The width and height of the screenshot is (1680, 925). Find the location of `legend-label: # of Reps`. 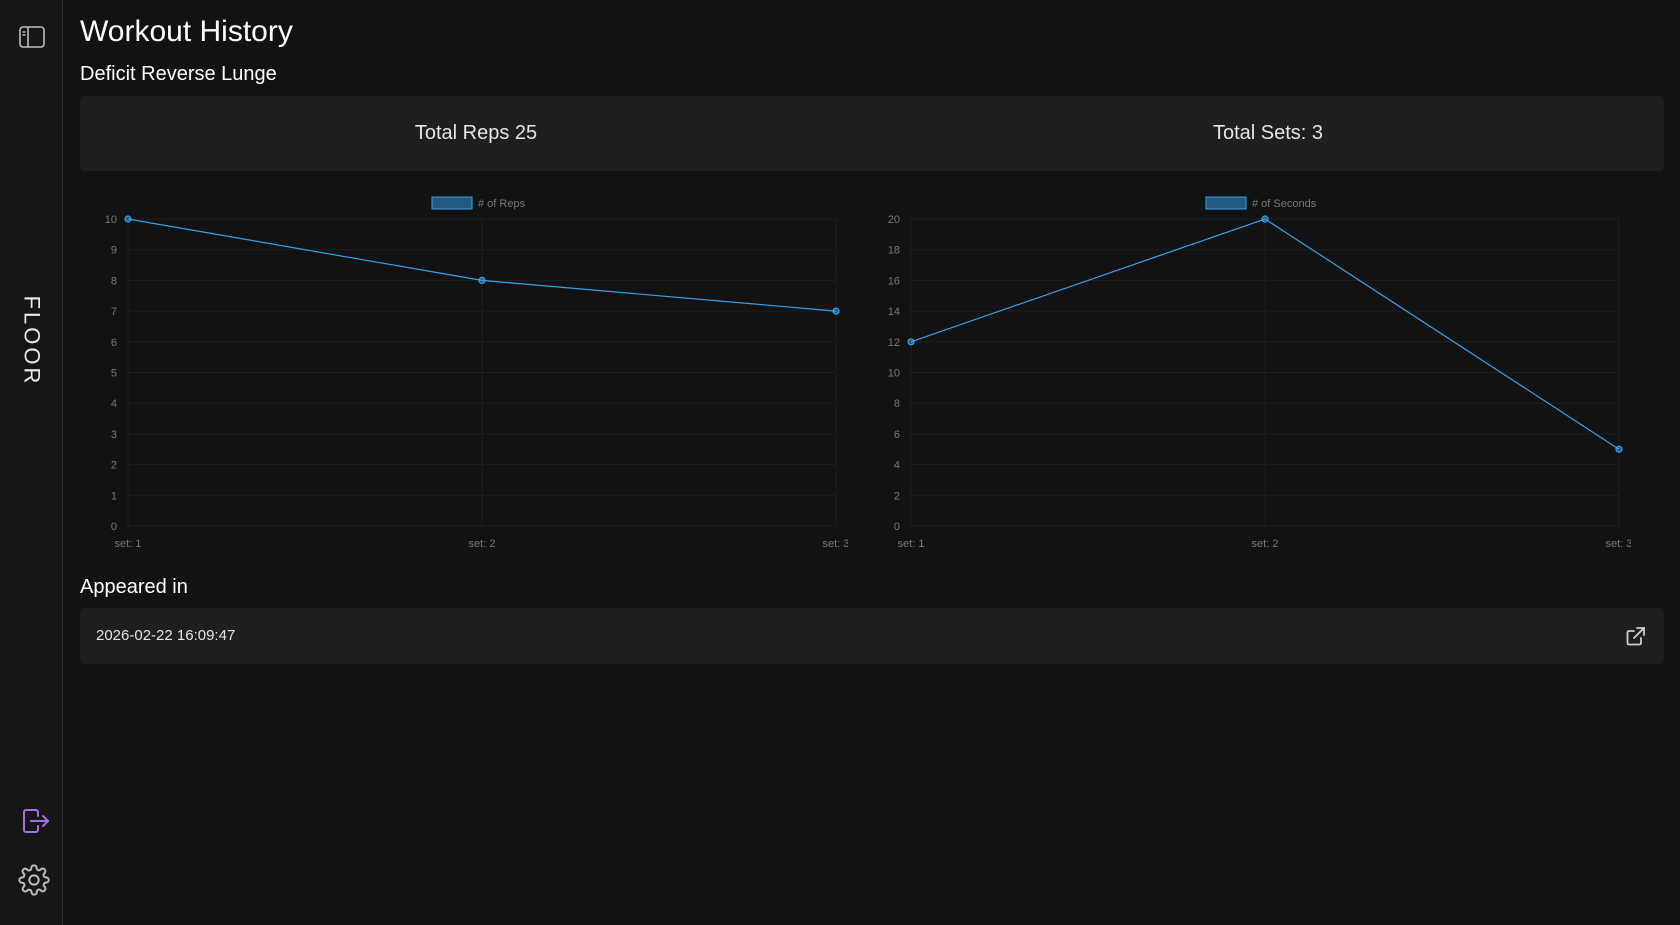

legend-label: # of Reps is located at coordinates (502, 204).